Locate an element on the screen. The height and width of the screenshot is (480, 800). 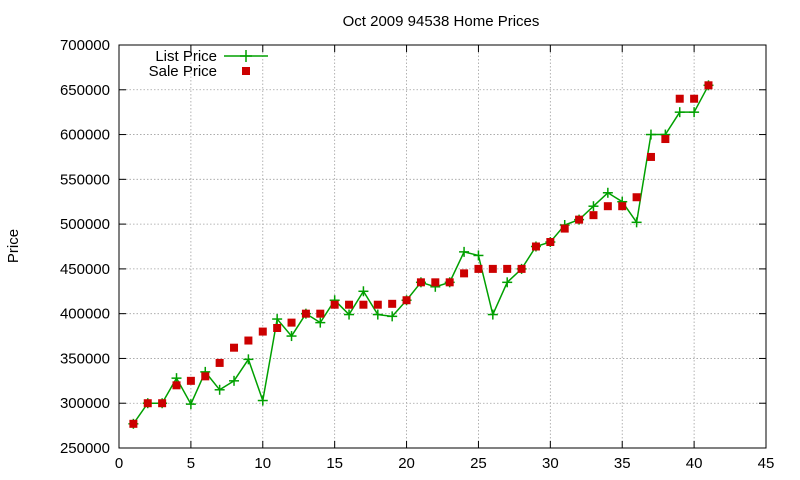
y-tick-label: 550000 is located at coordinates (85, 179).